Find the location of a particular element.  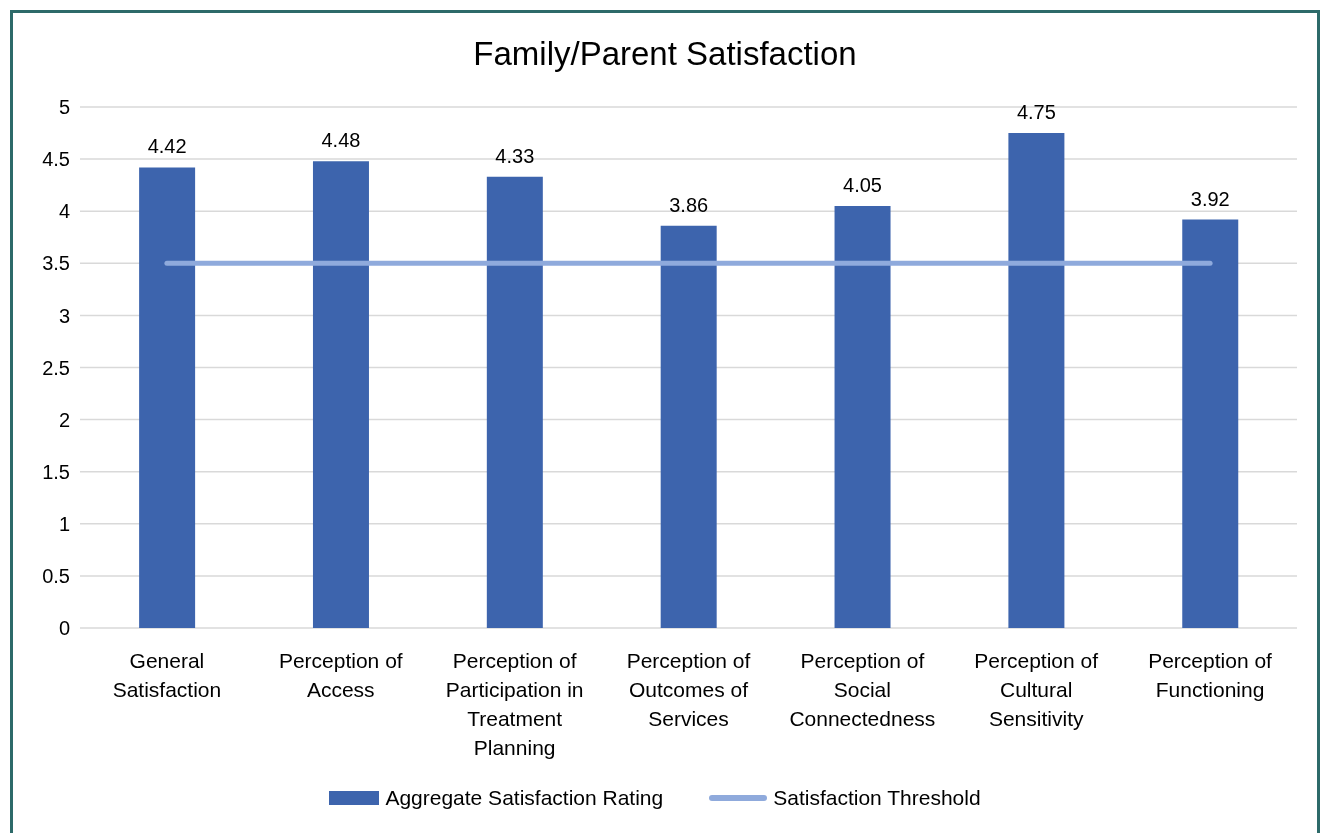

data-label: 4.42 is located at coordinates (167, 146).